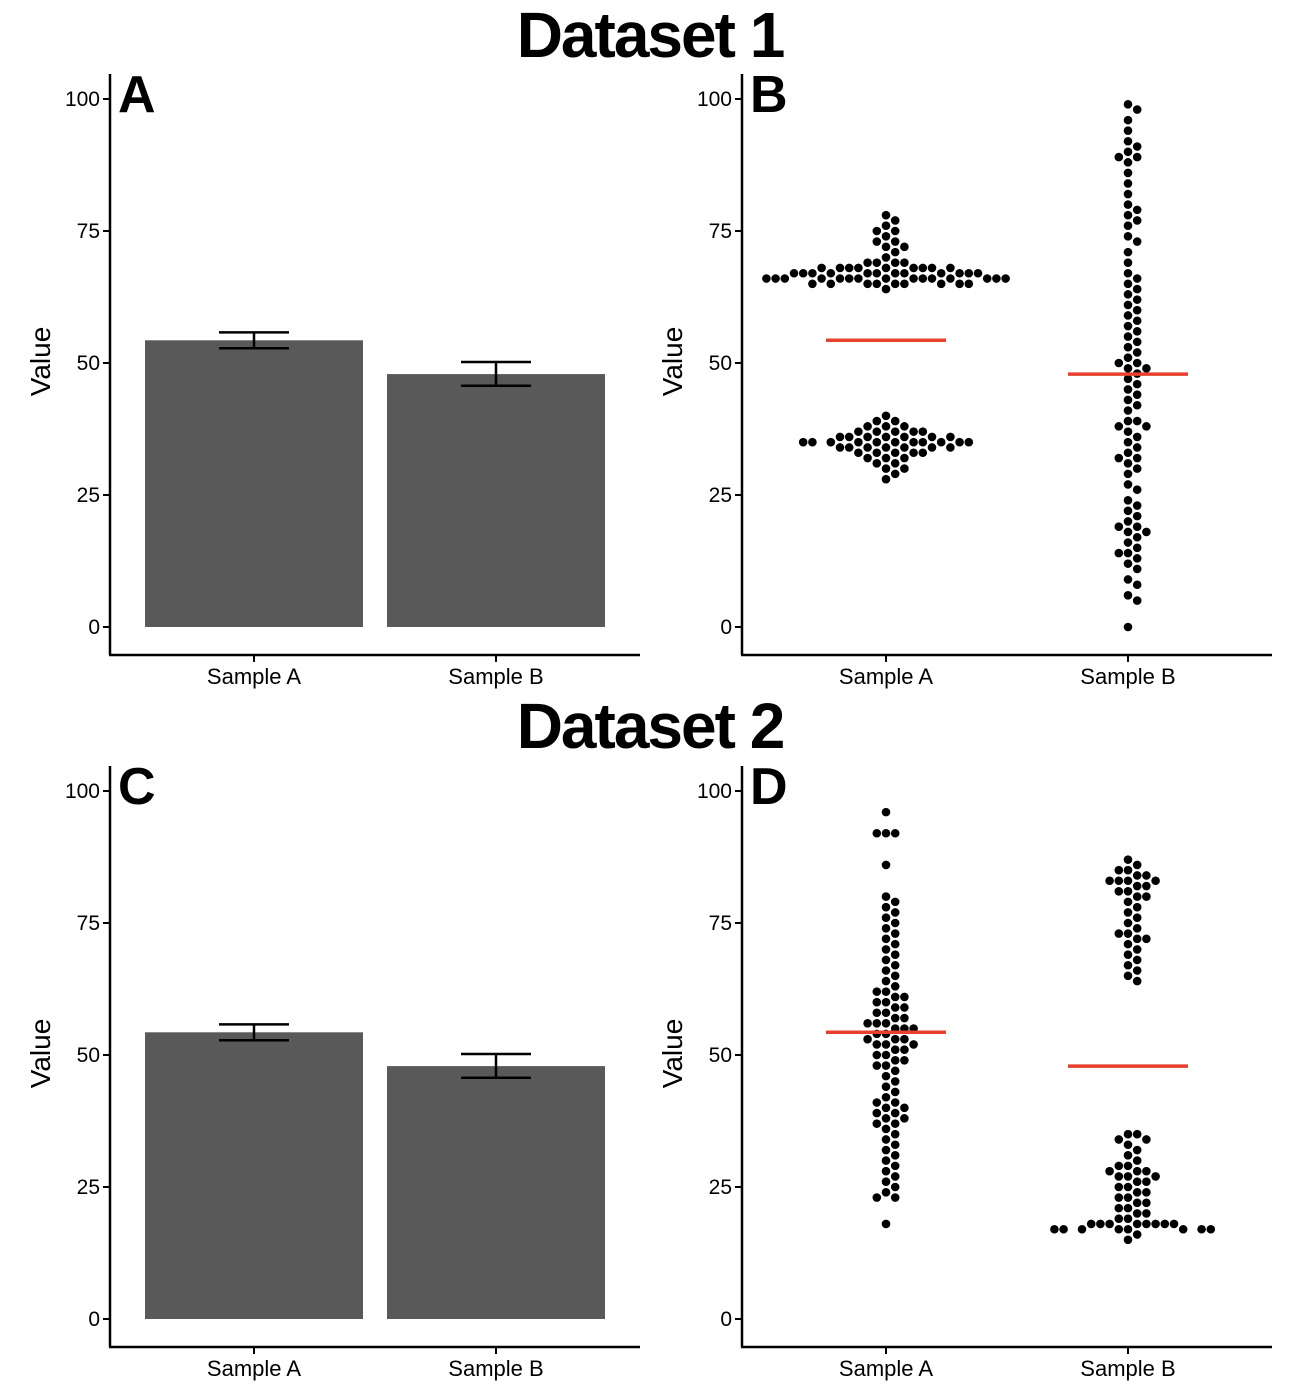 The width and height of the screenshot is (1300, 1390). What do you see at coordinates (769, 95) in the screenshot?
I see `panel-label: B` at bounding box center [769, 95].